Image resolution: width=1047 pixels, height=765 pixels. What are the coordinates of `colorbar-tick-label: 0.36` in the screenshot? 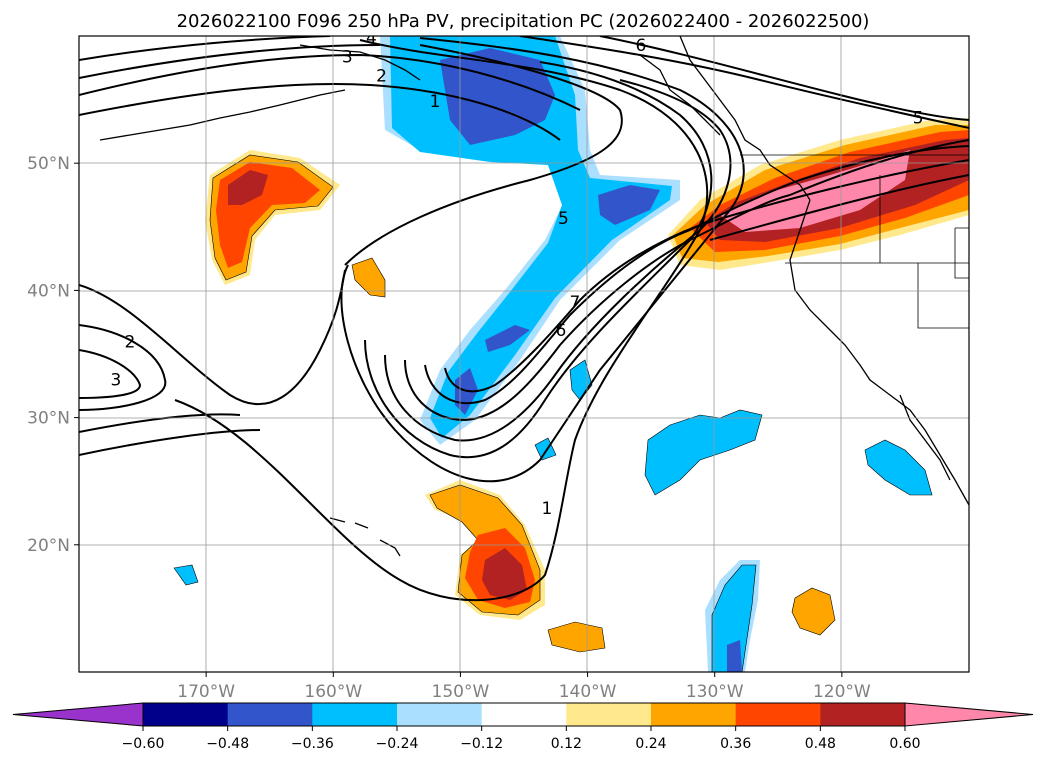 It's located at (735, 744).